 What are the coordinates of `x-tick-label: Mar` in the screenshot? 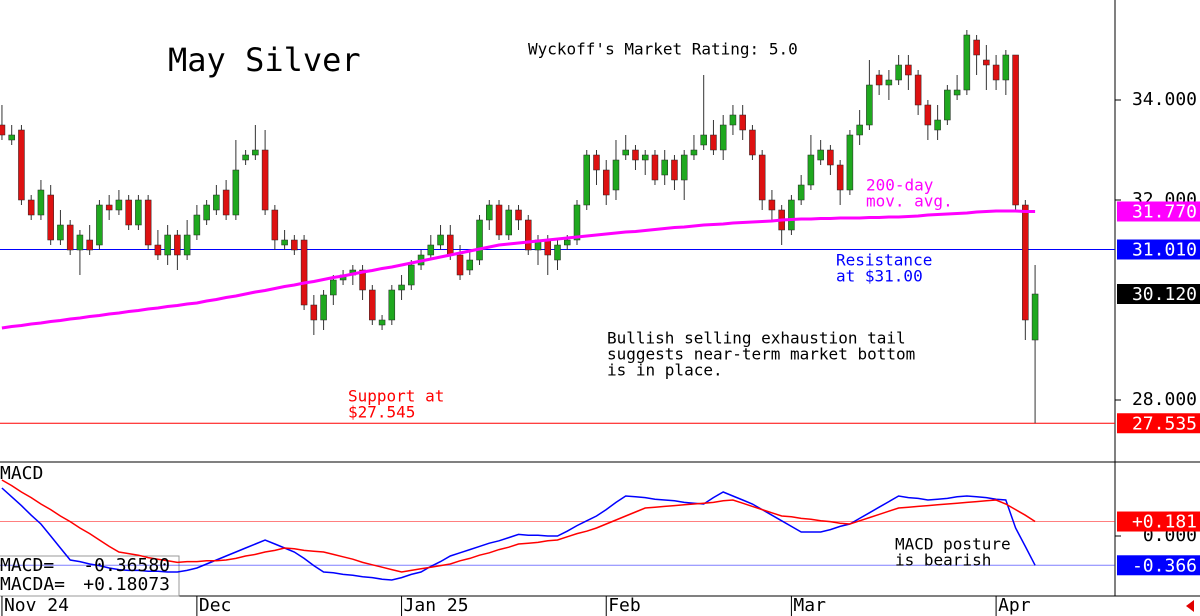 It's located at (809, 605).